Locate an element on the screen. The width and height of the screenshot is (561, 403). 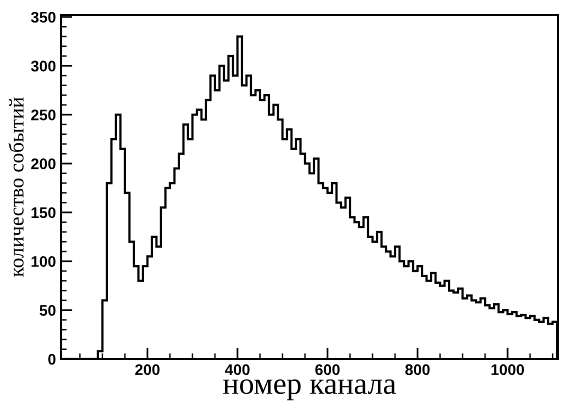
x-axis-title: номер канала is located at coordinates (309, 389).